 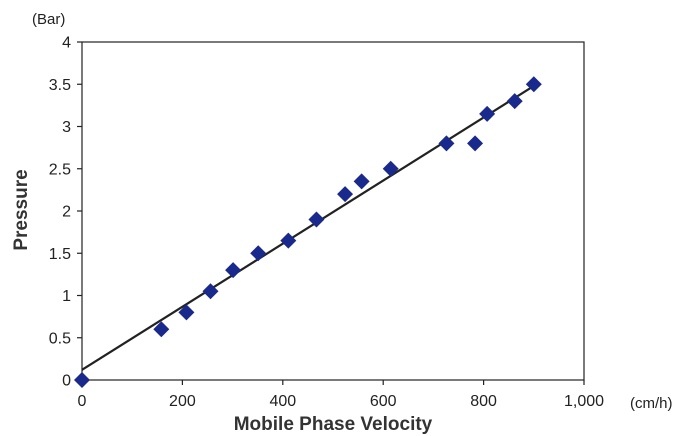 What do you see at coordinates (21, 209) in the screenshot?
I see `y-axis-title: Pressure` at bounding box center [21, 209].